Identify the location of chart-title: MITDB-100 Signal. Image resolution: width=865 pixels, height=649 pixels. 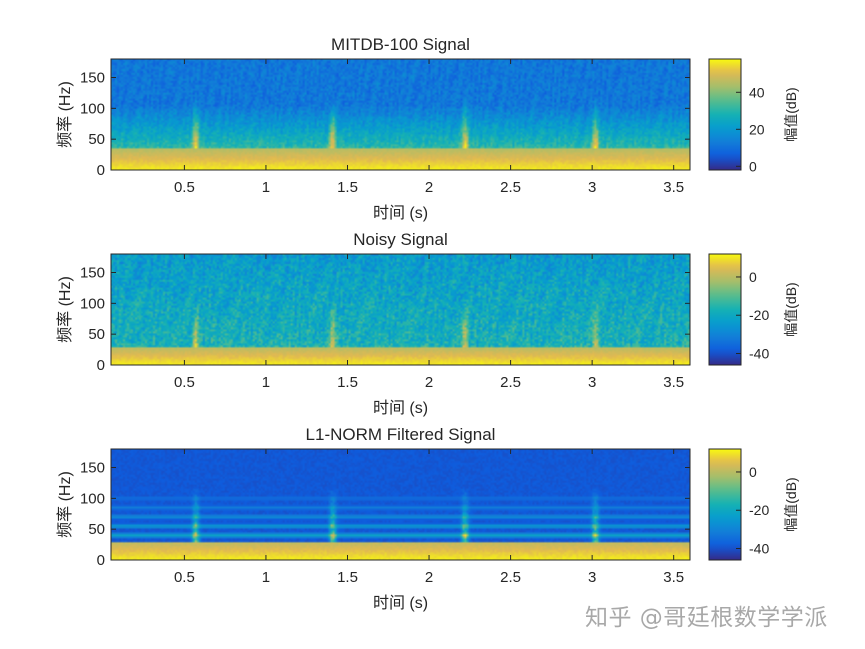
(400, 44).